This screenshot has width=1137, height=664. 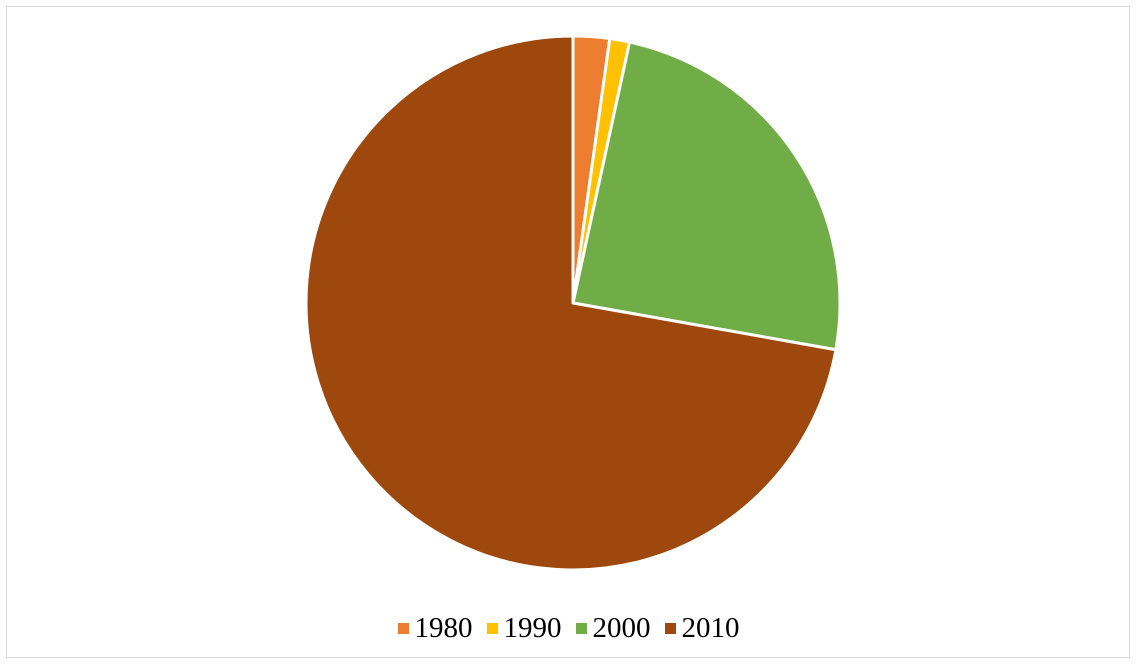 I want to click on legend-item-1990: 1990, so click(x=524, y=628).